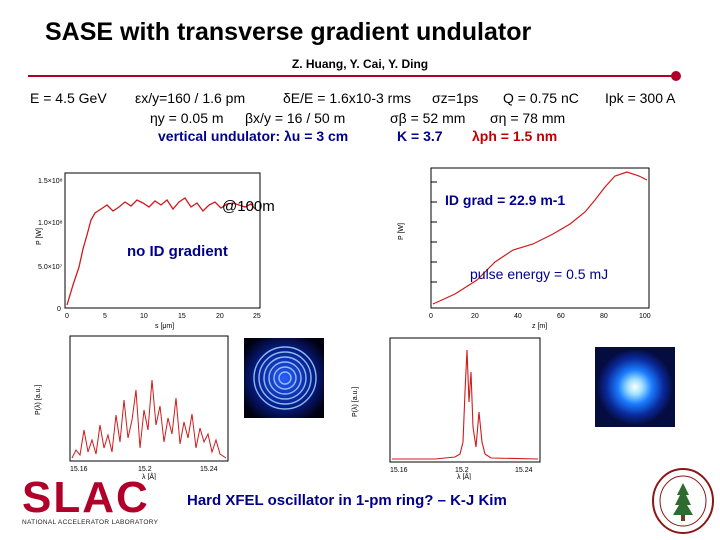 The height and width of the screenshot is (540, 720). What do you see at coordinates (428, 118) in the screenshot?
I see `param-sigma-beta: σβ = 52 mm` at bounding box center [428, 118].